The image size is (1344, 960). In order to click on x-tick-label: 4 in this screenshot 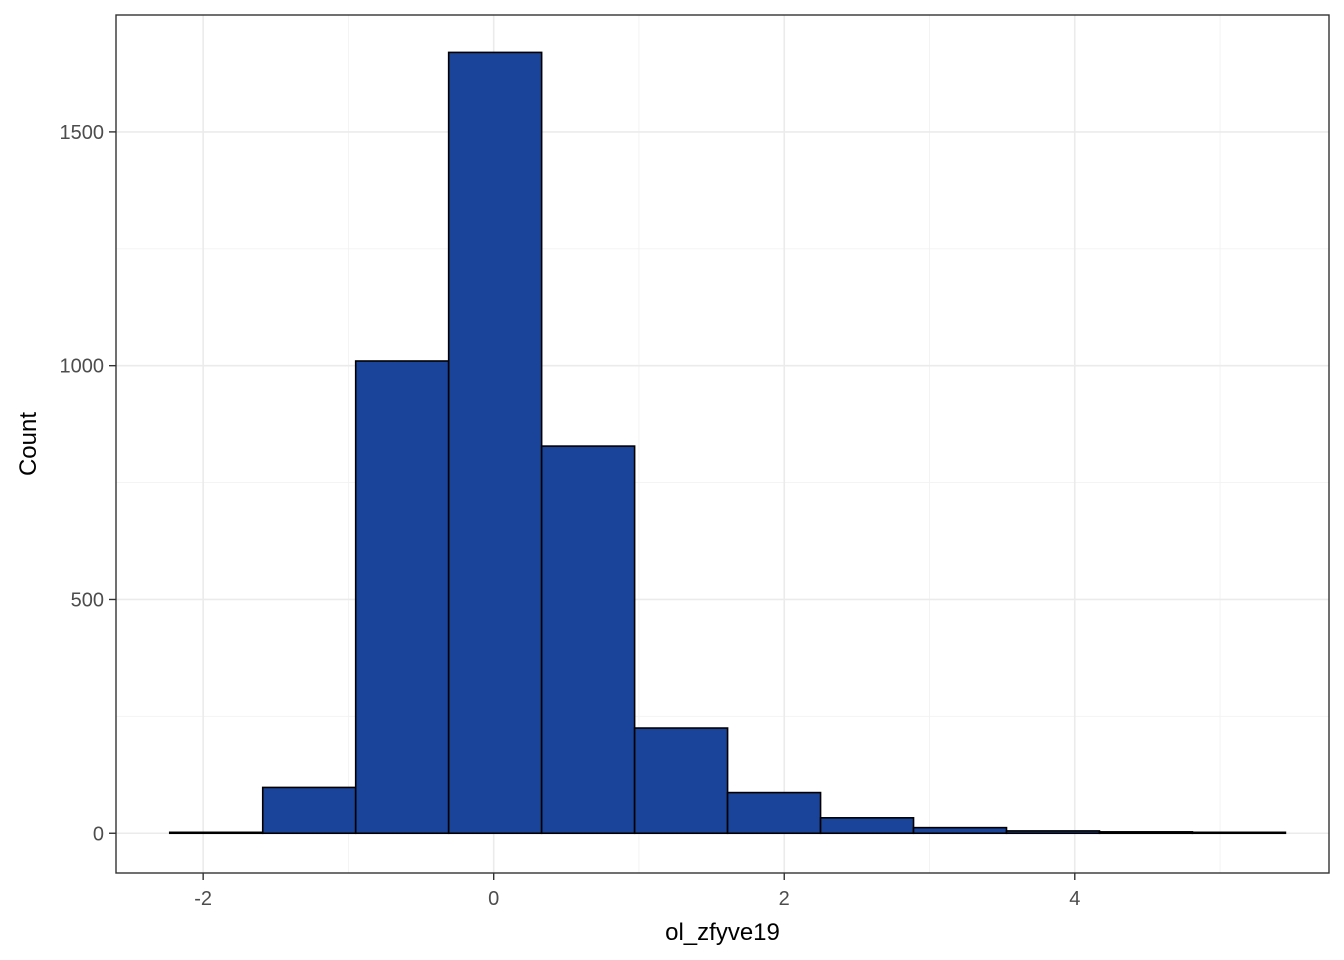, I will do `click(1074, 899)`.